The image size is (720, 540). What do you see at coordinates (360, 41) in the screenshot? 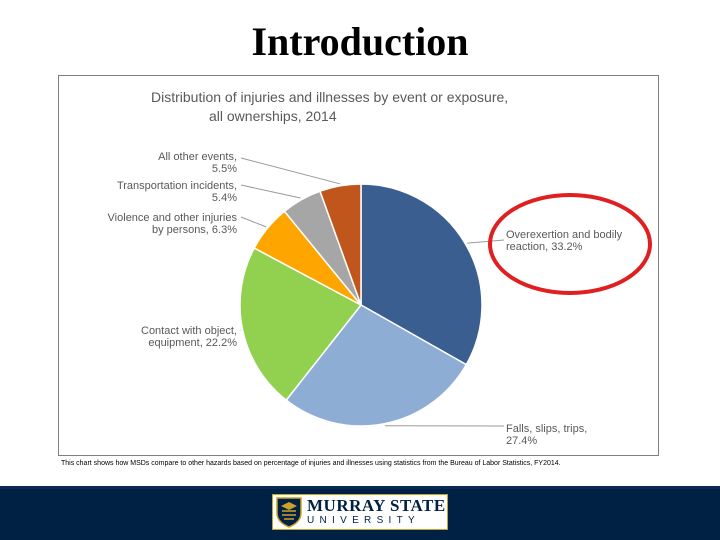
I see `slide-title: Introduction` at bounding box center [360, 41].